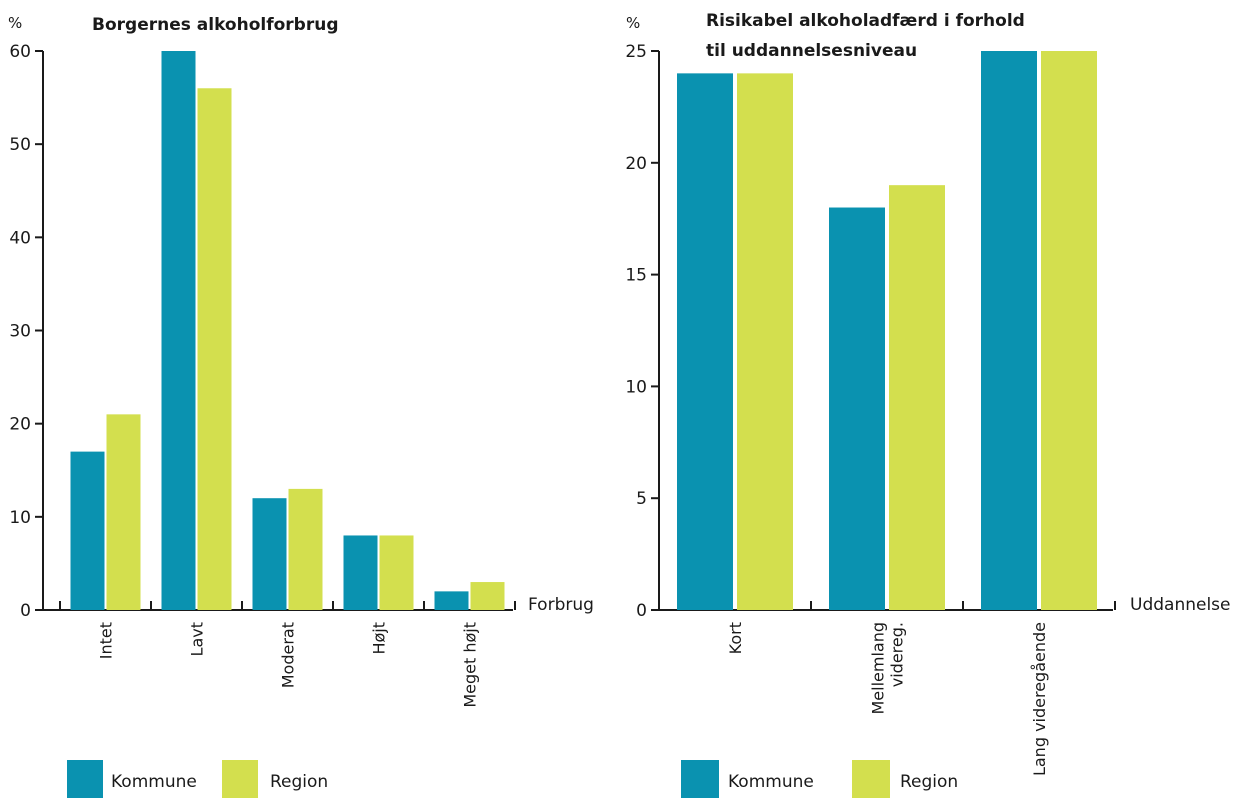 The height and width of the screenshot is (798, 1244). Describe the element at coordinates (811, 51) in the screenshot. I see `chart-title-line-2: til uddannelsesniveau` at that location.